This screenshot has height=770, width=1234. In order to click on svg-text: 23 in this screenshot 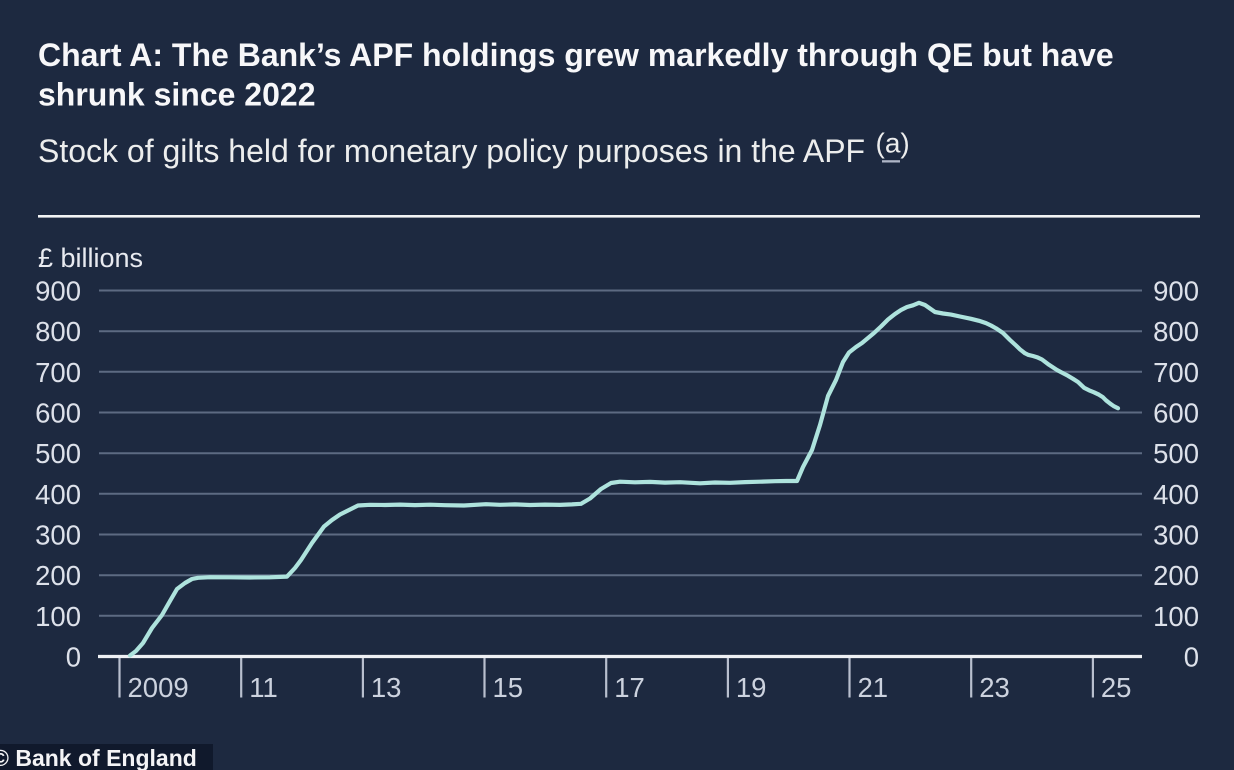, I will do `click(994, 687)`.